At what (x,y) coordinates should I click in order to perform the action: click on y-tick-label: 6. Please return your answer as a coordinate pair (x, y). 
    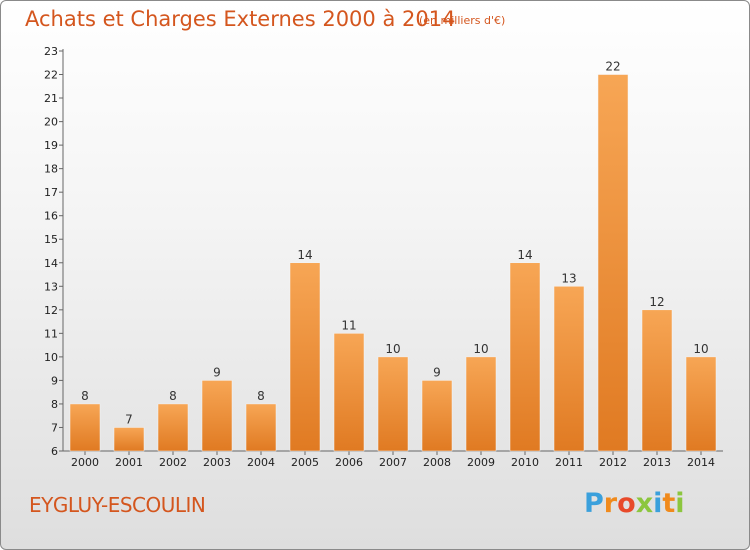
    Looking at the image, I should click on (54, 451).